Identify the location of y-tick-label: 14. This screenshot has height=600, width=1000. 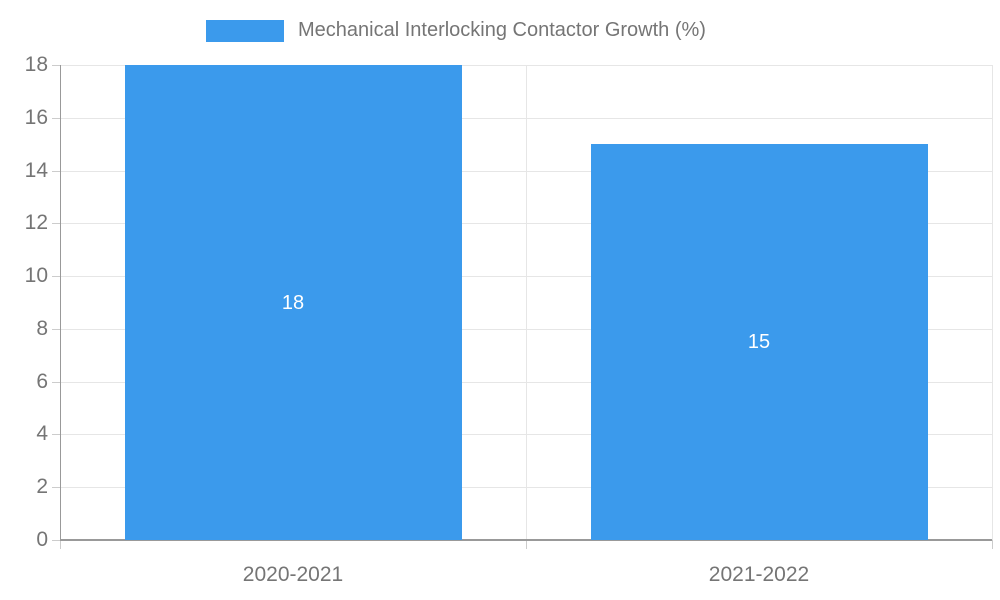
(36, 170).